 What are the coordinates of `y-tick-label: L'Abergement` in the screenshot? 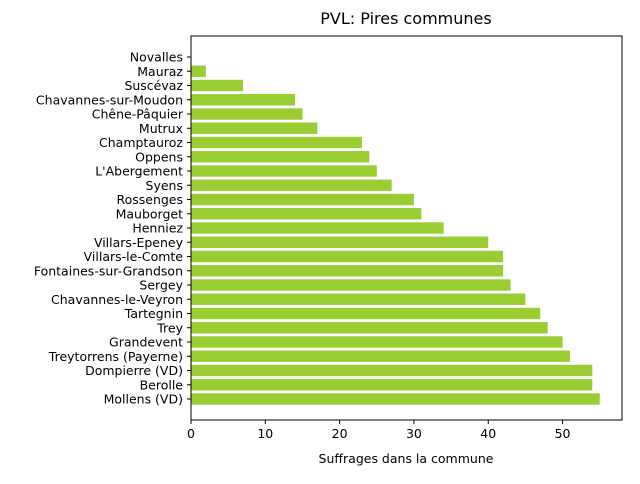 It's located at (139, 171).